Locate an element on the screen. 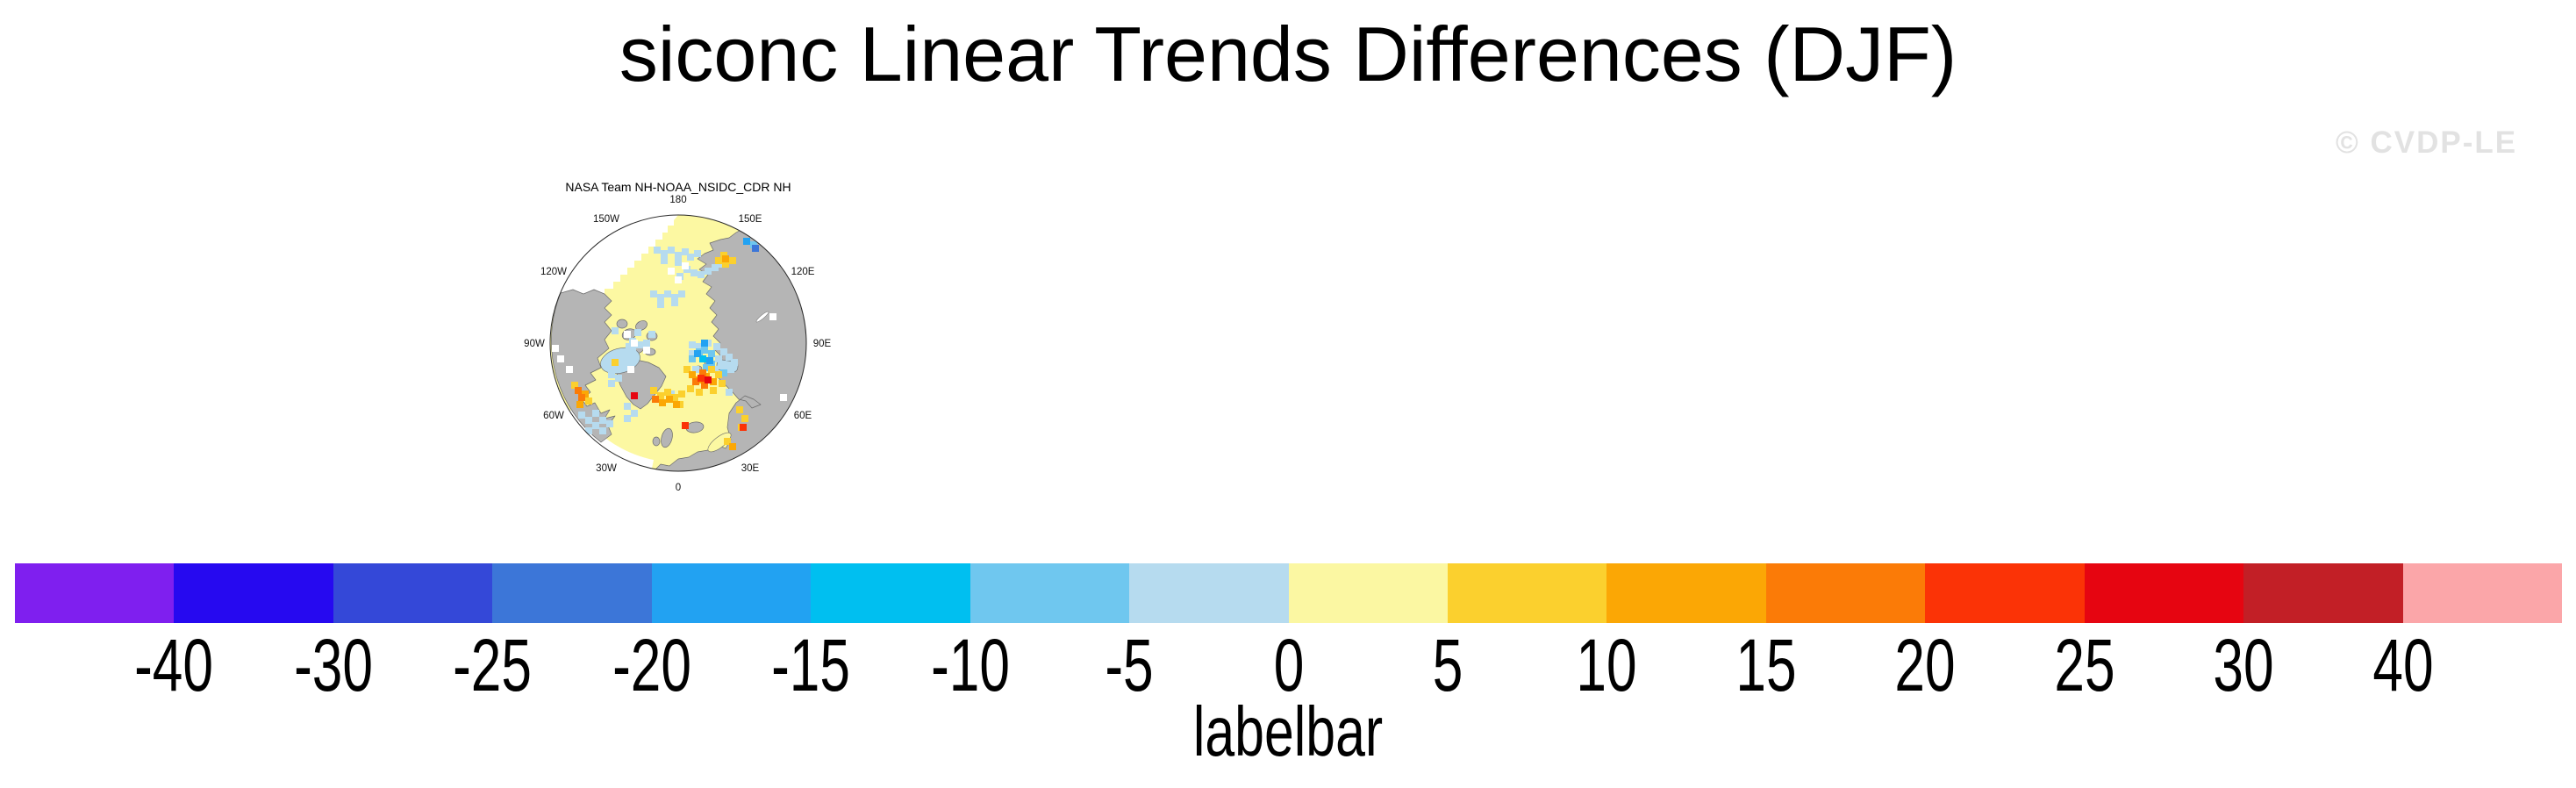 The image size is (2576, 788). colorbar-tick--40: -40 is located at coordinates (174, 665).